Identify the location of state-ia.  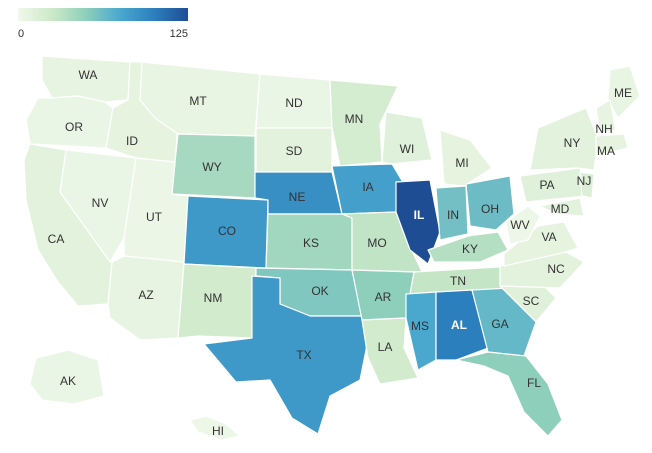
(368, 189).